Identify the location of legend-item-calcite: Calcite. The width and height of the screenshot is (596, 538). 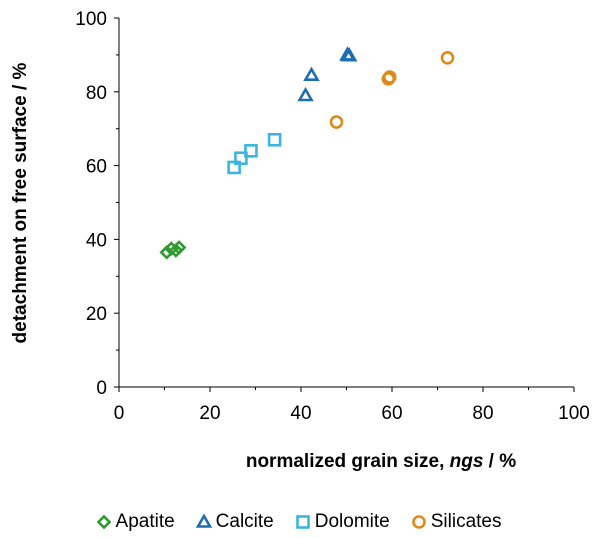
(234, 522).